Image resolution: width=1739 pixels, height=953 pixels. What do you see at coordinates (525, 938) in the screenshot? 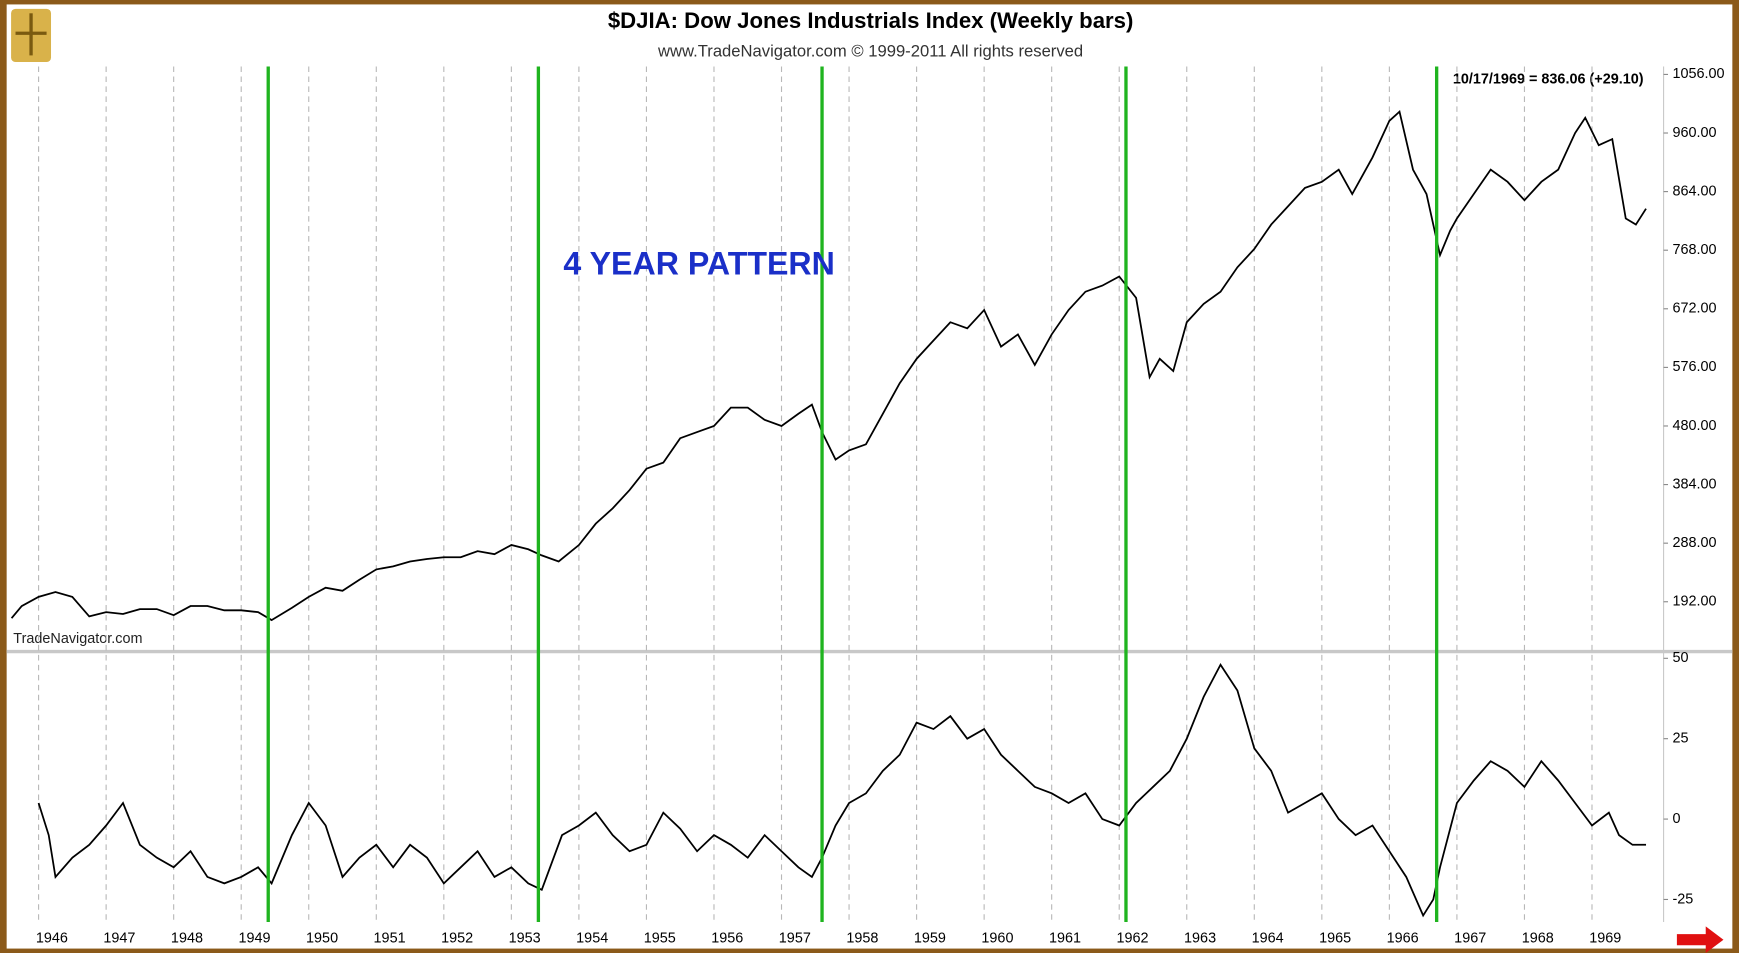
I see `x-tick-label: 1953` at bounding box center [525, 938].